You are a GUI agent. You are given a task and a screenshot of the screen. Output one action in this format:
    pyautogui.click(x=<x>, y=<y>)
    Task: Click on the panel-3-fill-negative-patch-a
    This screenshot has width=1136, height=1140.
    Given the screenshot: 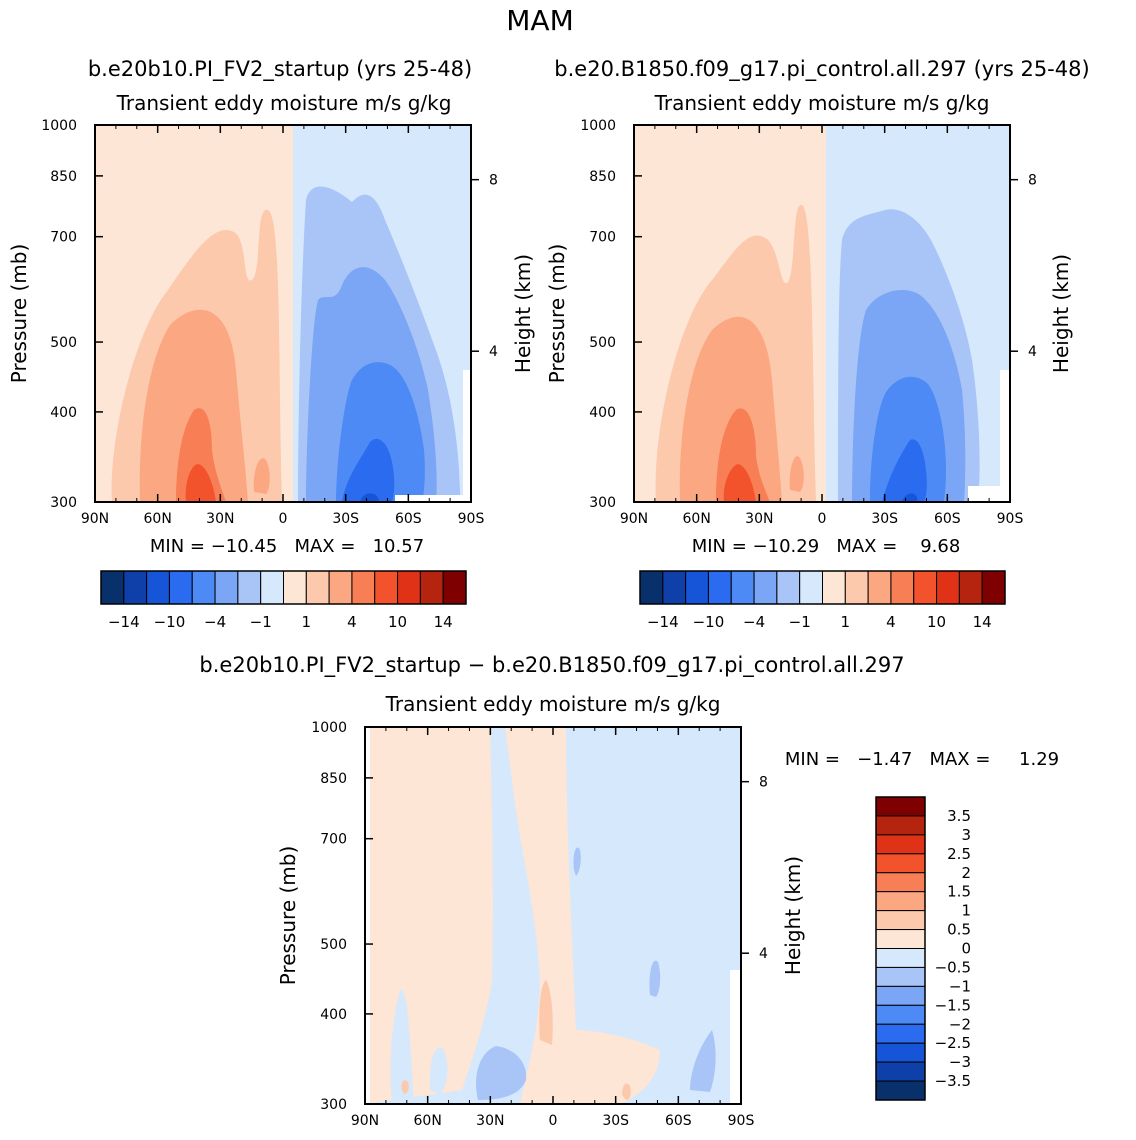 What is the action you would take?
    pyautogui.click(x=402, y=1046)
    